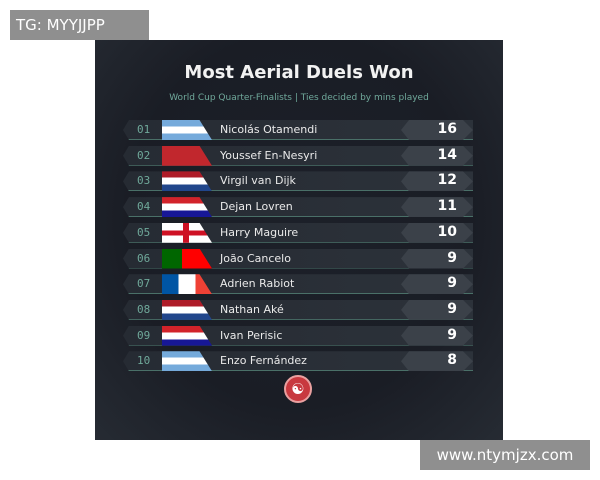  Describe the element at coordinates (144, 309) in the screenshot. I see `rank: 08` at that location.